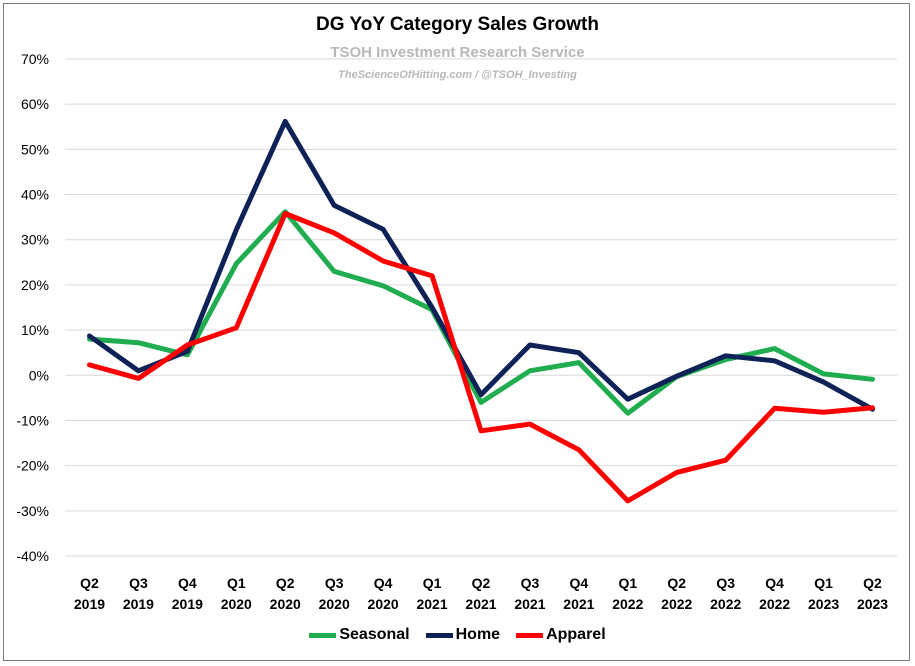 This screenshot has height=666, width=915. What do you see at coordinates (530, 635) in the screenshot?
I see `legend-swatch-apparel` at bounding box center [530, 635].